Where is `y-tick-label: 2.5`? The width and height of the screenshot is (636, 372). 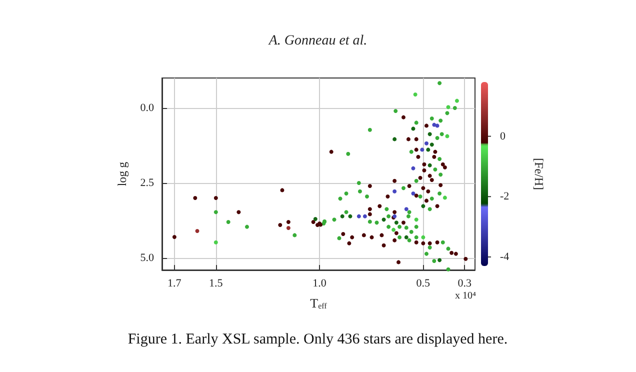
y-tick-label: 2.5 is located at coordinates (147, 183).